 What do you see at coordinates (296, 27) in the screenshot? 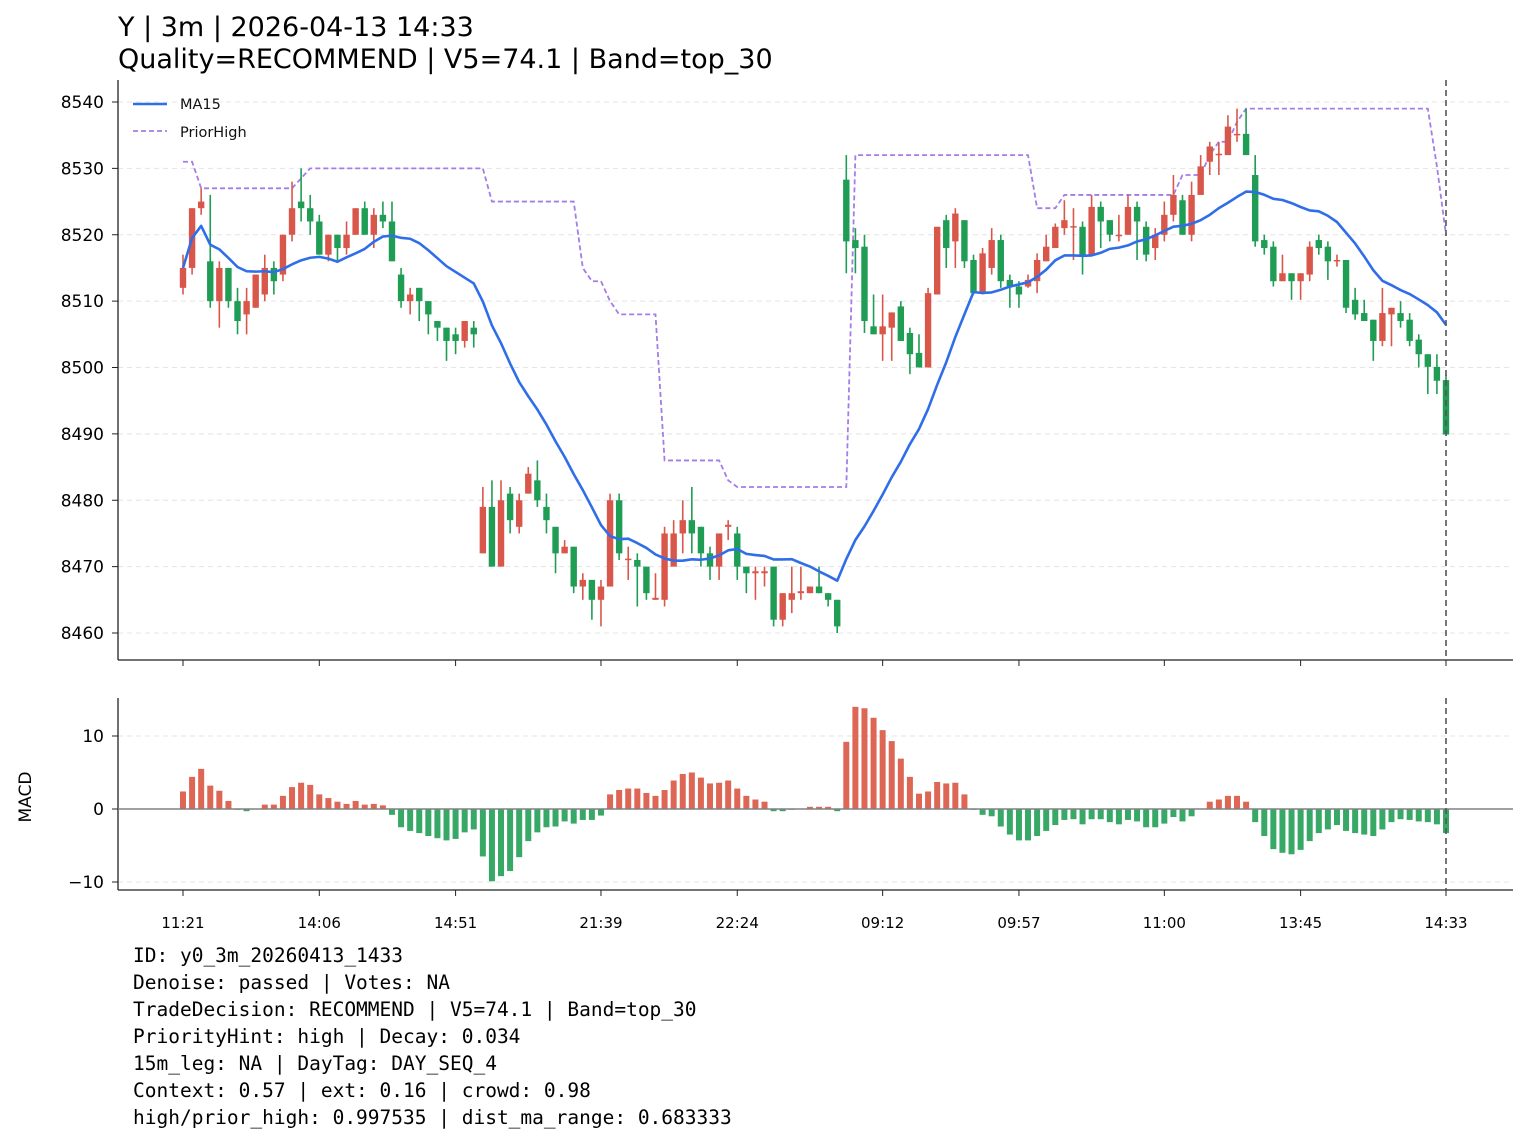
I see `chart-title: Y | 3m | 2026-04-13 14:33` at bounding box center [296, 27].